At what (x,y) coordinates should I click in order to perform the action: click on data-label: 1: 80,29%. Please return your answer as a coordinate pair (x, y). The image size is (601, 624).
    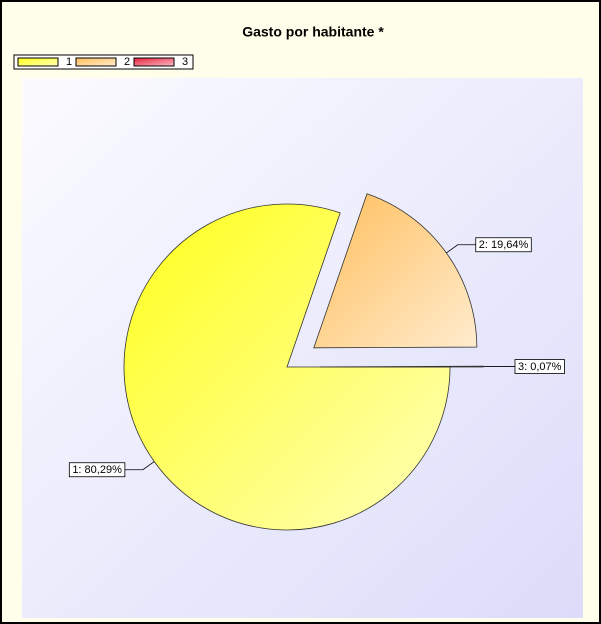
    Looking at the image, I should click on (97, 470).